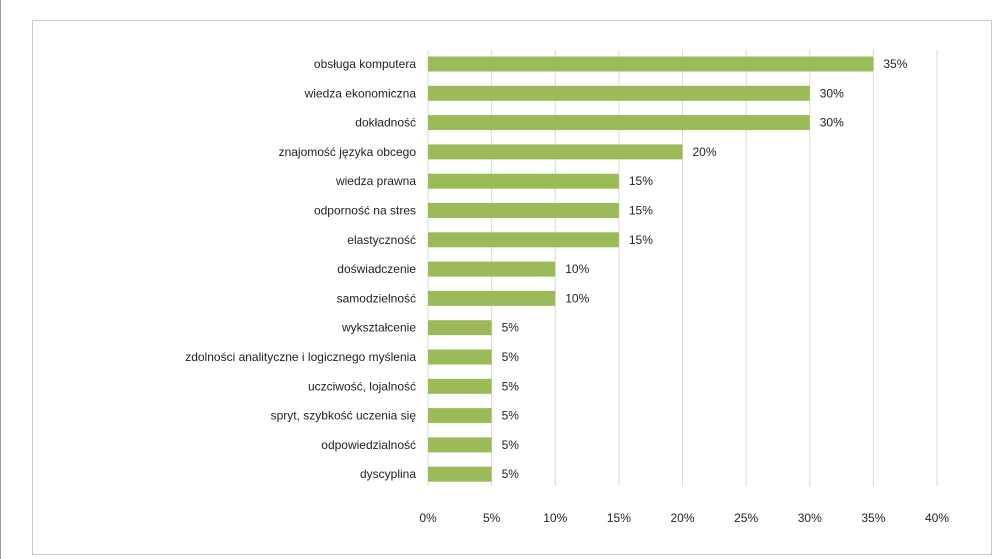 This screenshot has width=995, height=559. What do you see at coordinates (360, 93) in the screenshot?
I see `category-label: wiedza ekonomiczna` at bounding box center [360, 93].